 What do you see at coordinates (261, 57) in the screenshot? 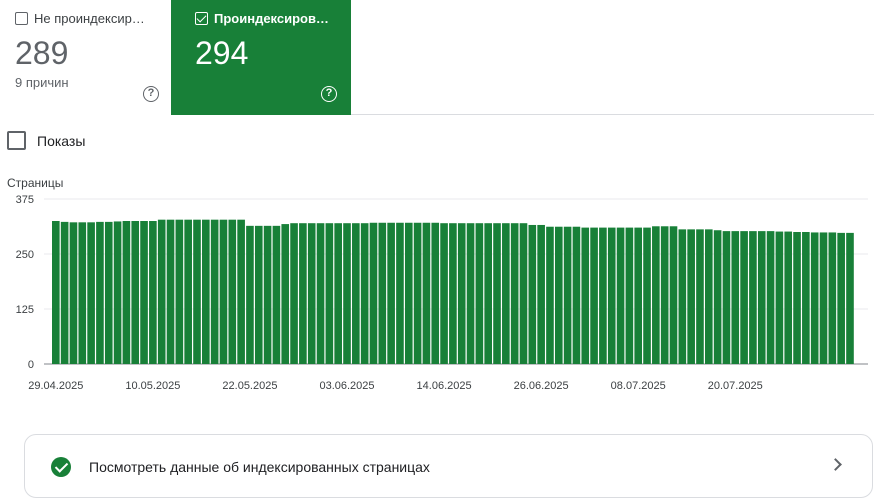
I see `indexed-card: Проиндексирова… 294 ?` at bounding box center [261, 57].